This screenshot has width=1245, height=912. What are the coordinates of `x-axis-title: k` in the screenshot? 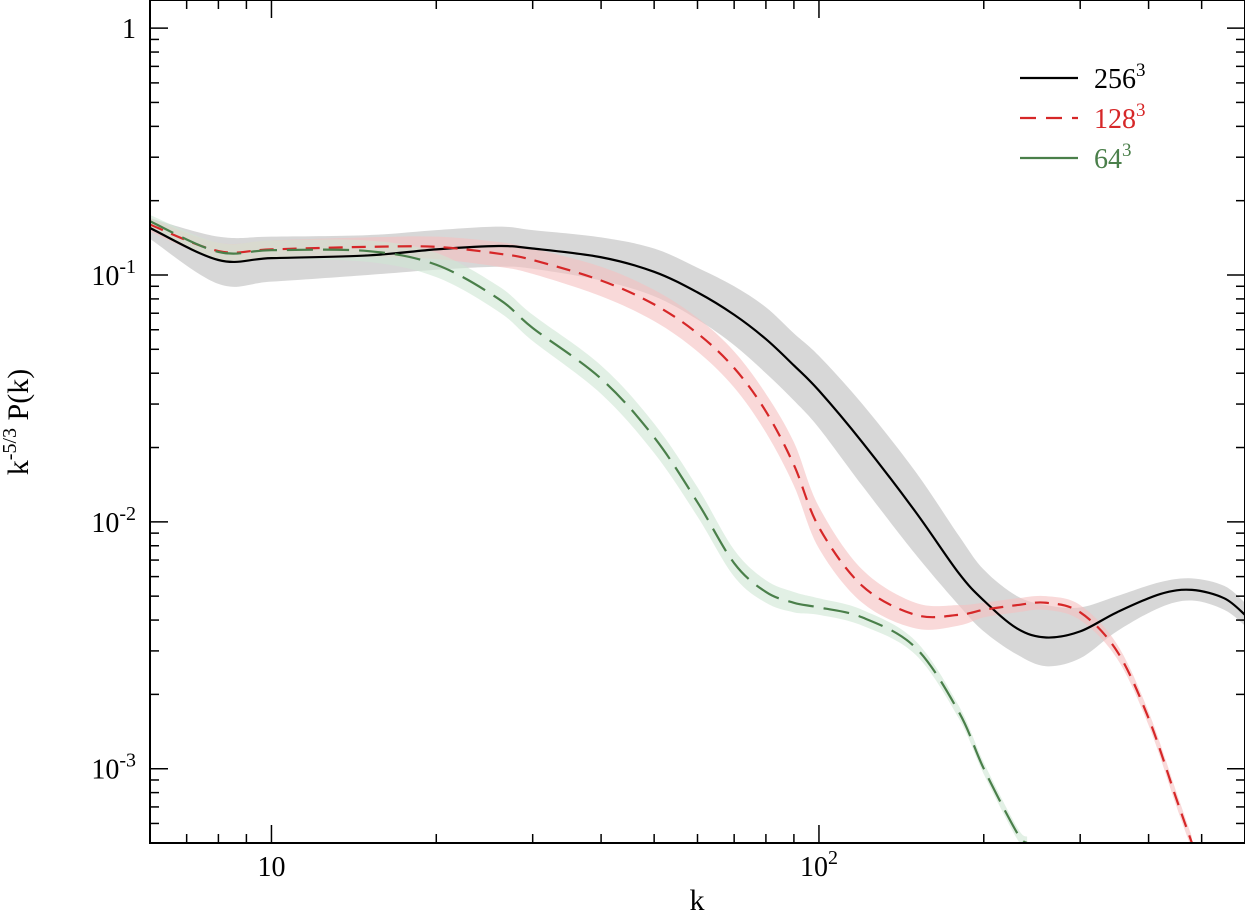 It's located at (697, 898).